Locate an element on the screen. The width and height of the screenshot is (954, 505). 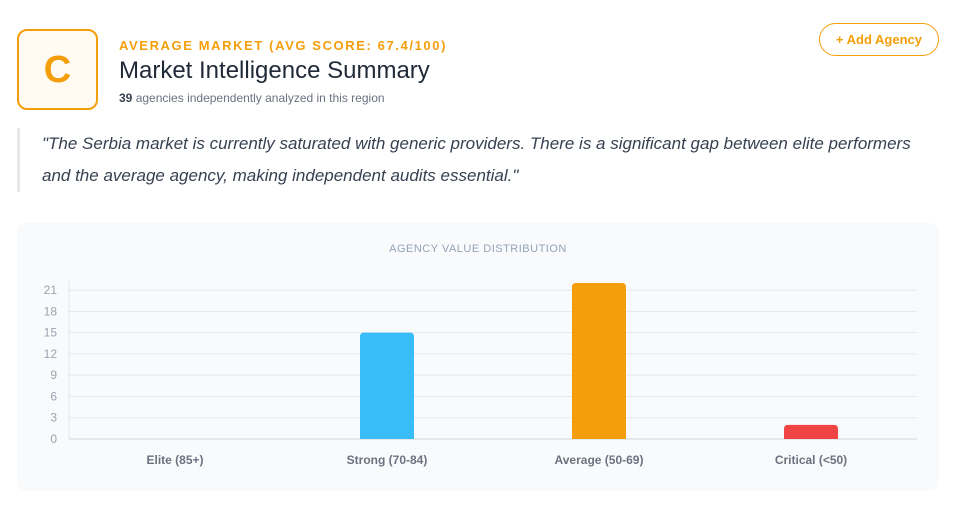
y-tick-label: 15 is located at coordinates (51, 333).